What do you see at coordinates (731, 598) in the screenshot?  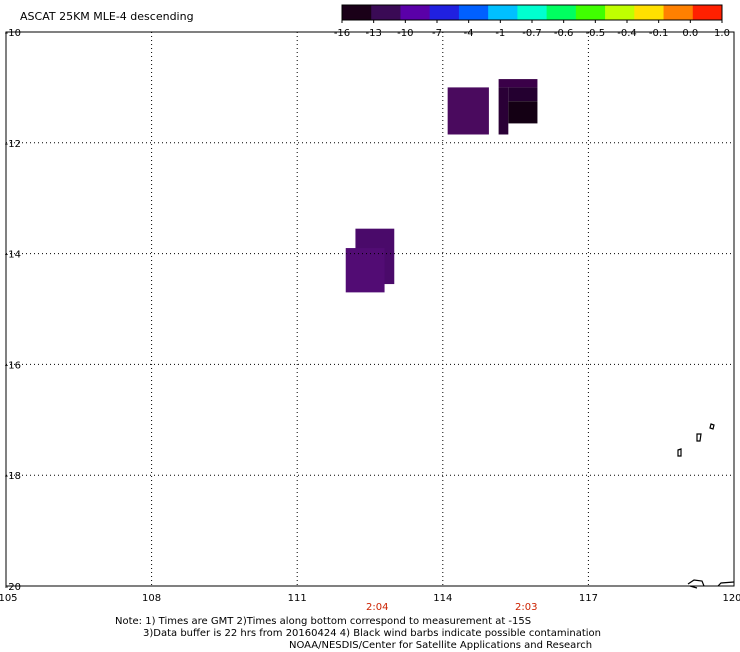 I see `lon-label: 120` at bounding box center [731, 598].